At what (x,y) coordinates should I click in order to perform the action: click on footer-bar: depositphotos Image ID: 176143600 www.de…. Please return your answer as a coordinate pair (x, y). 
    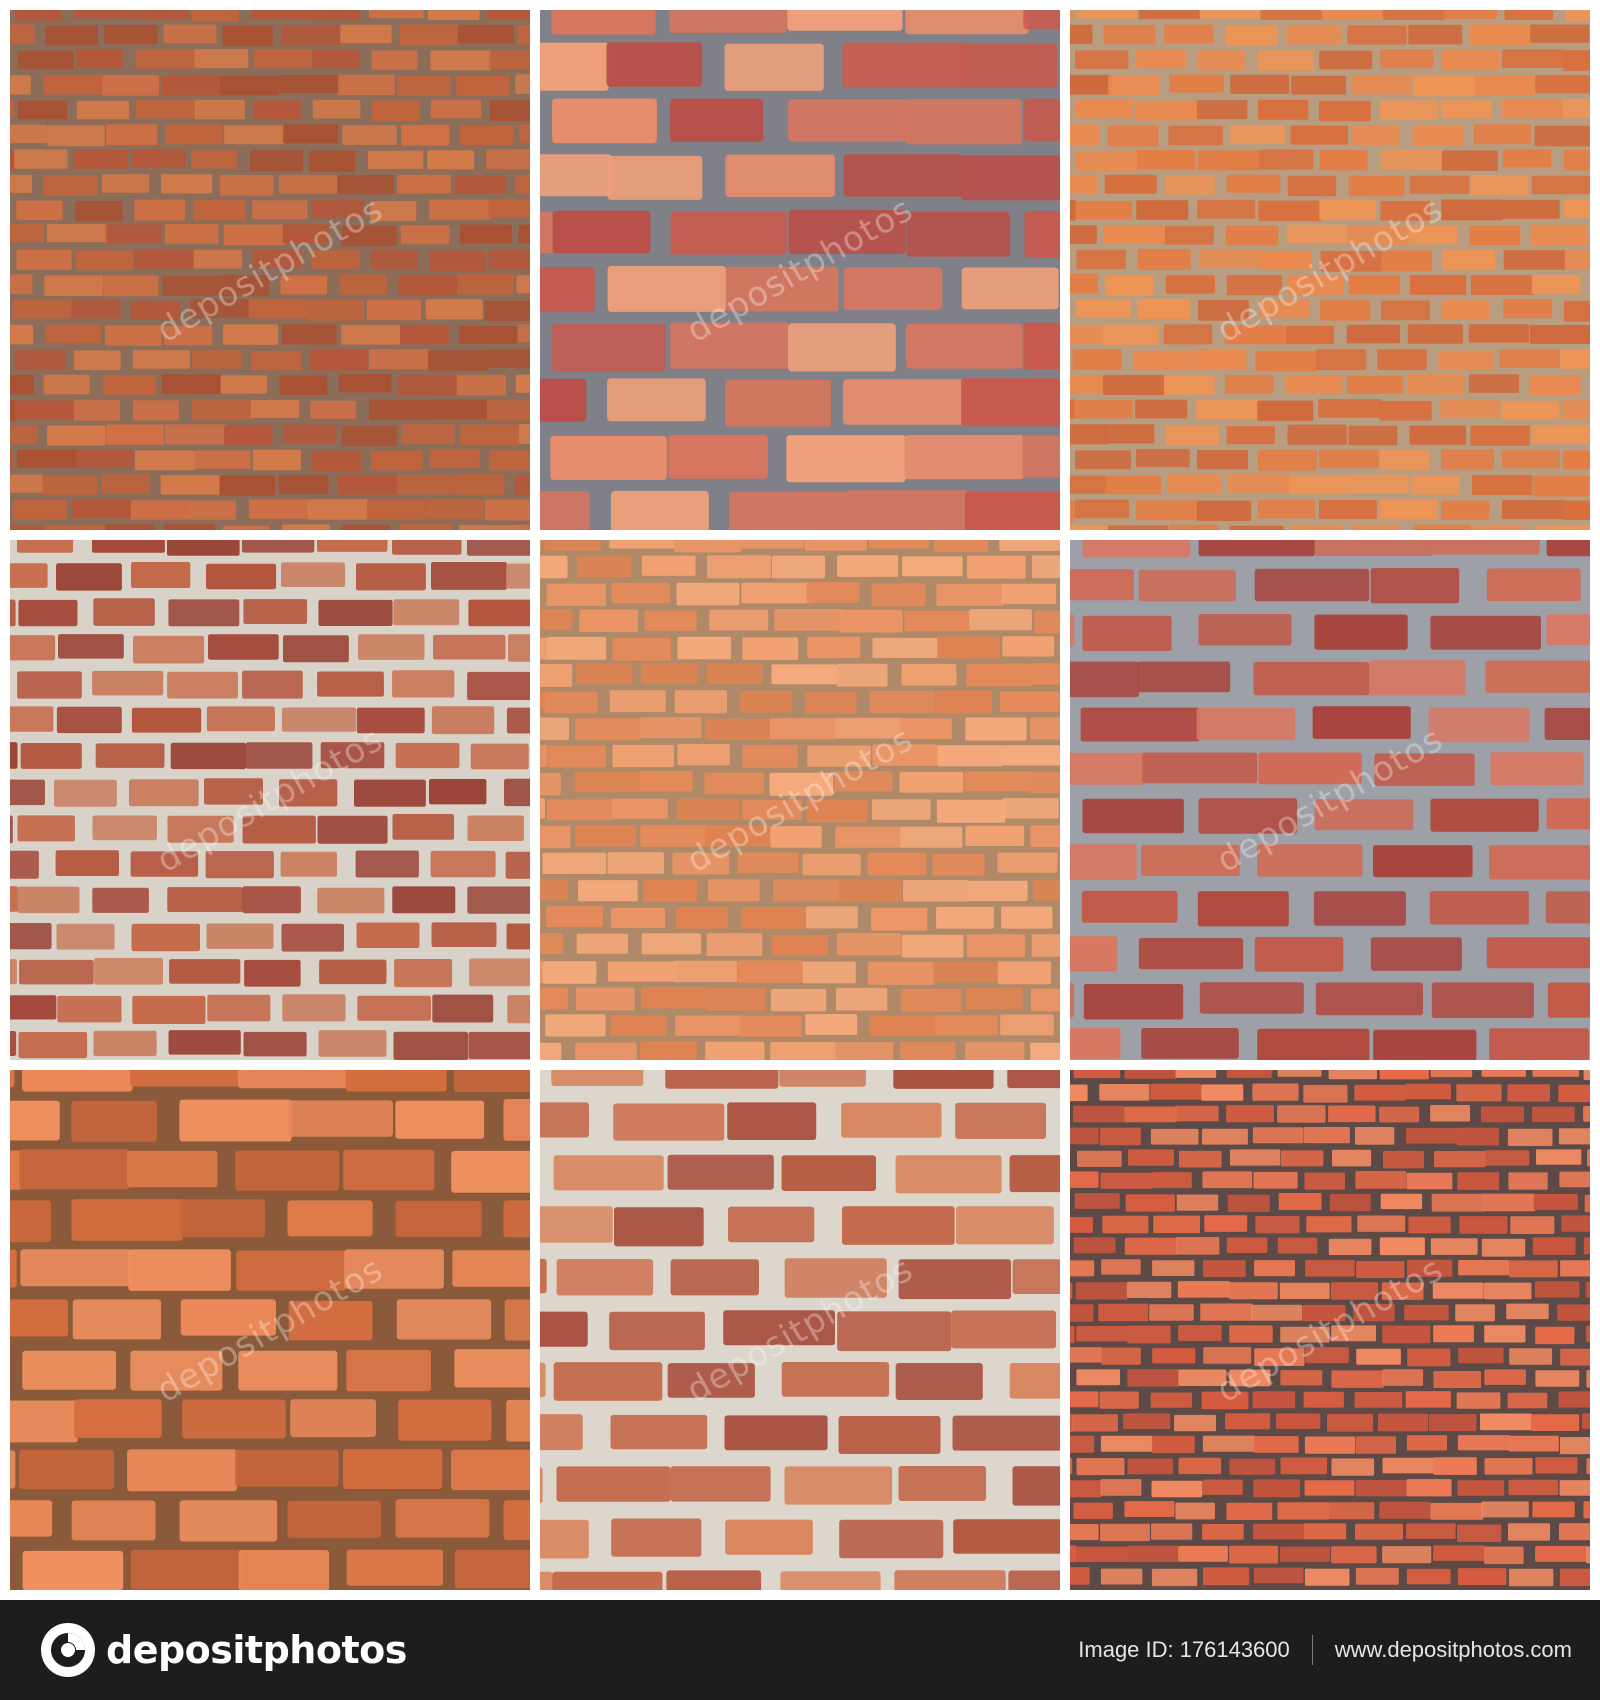
    Looking at the image, I should click on (800, 1650).